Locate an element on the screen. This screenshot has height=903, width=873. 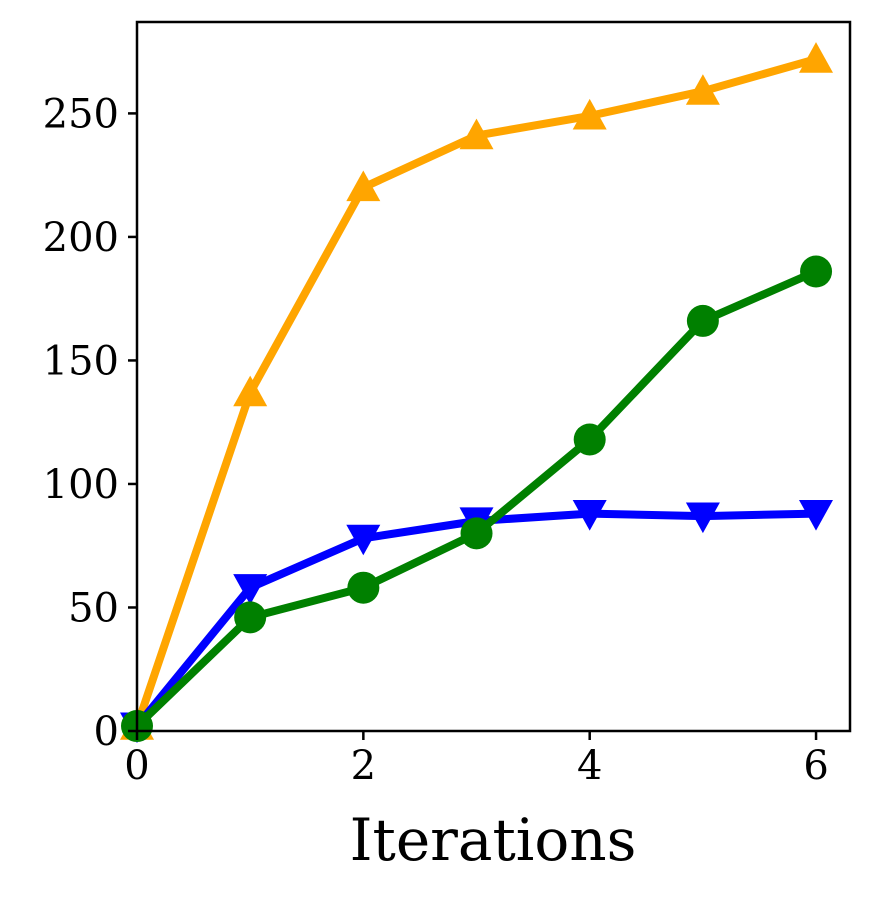
y-tick-label: 0 is located at coordinates (106, 732).